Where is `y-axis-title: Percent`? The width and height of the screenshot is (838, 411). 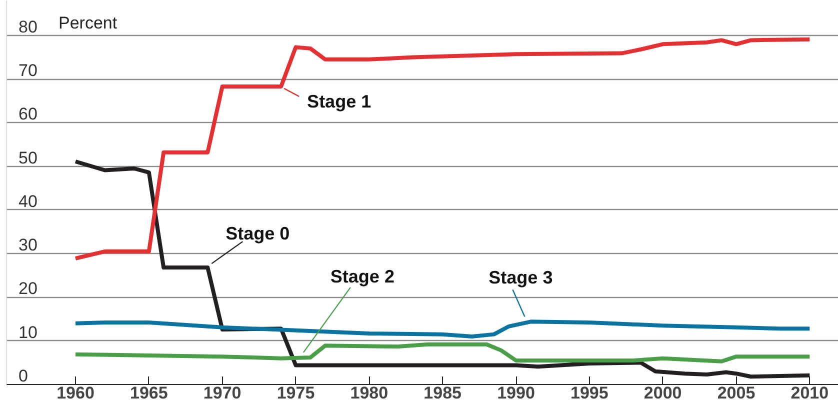 y-axis-title: Percent is located at coordinates (88, 22).